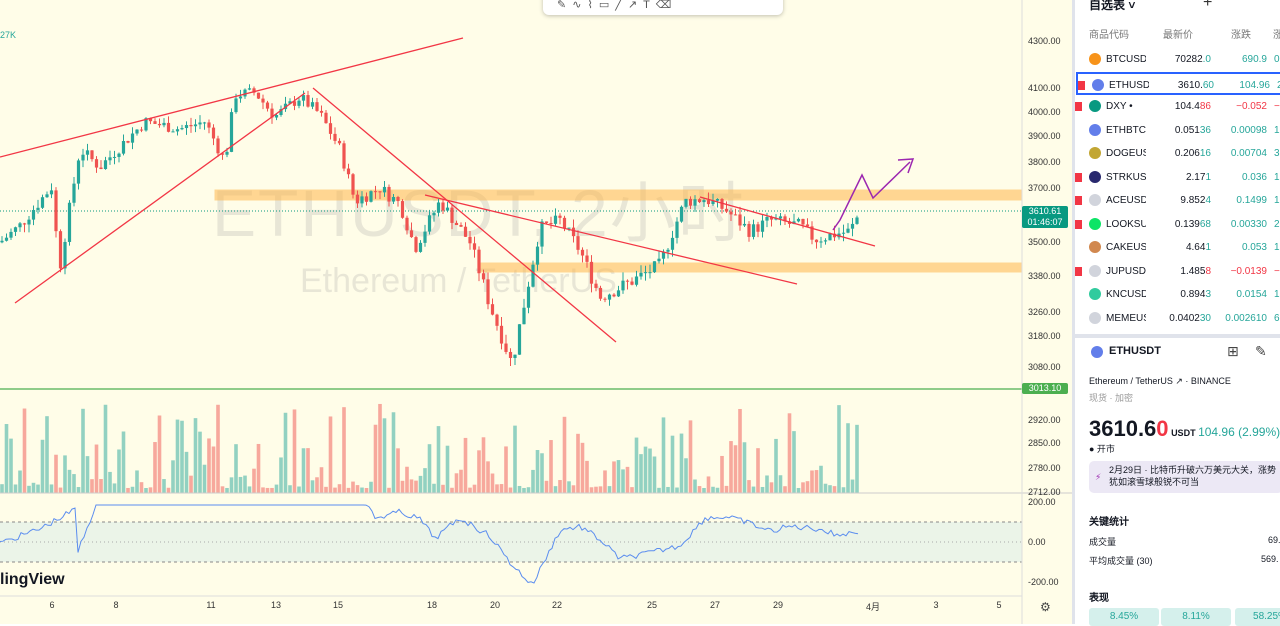 The image size is (1280, 626). What do you see at coordinates (1241, 35) in the screenshot?
I see `col-change: 涨跌` at bounding box center [1241, 35].